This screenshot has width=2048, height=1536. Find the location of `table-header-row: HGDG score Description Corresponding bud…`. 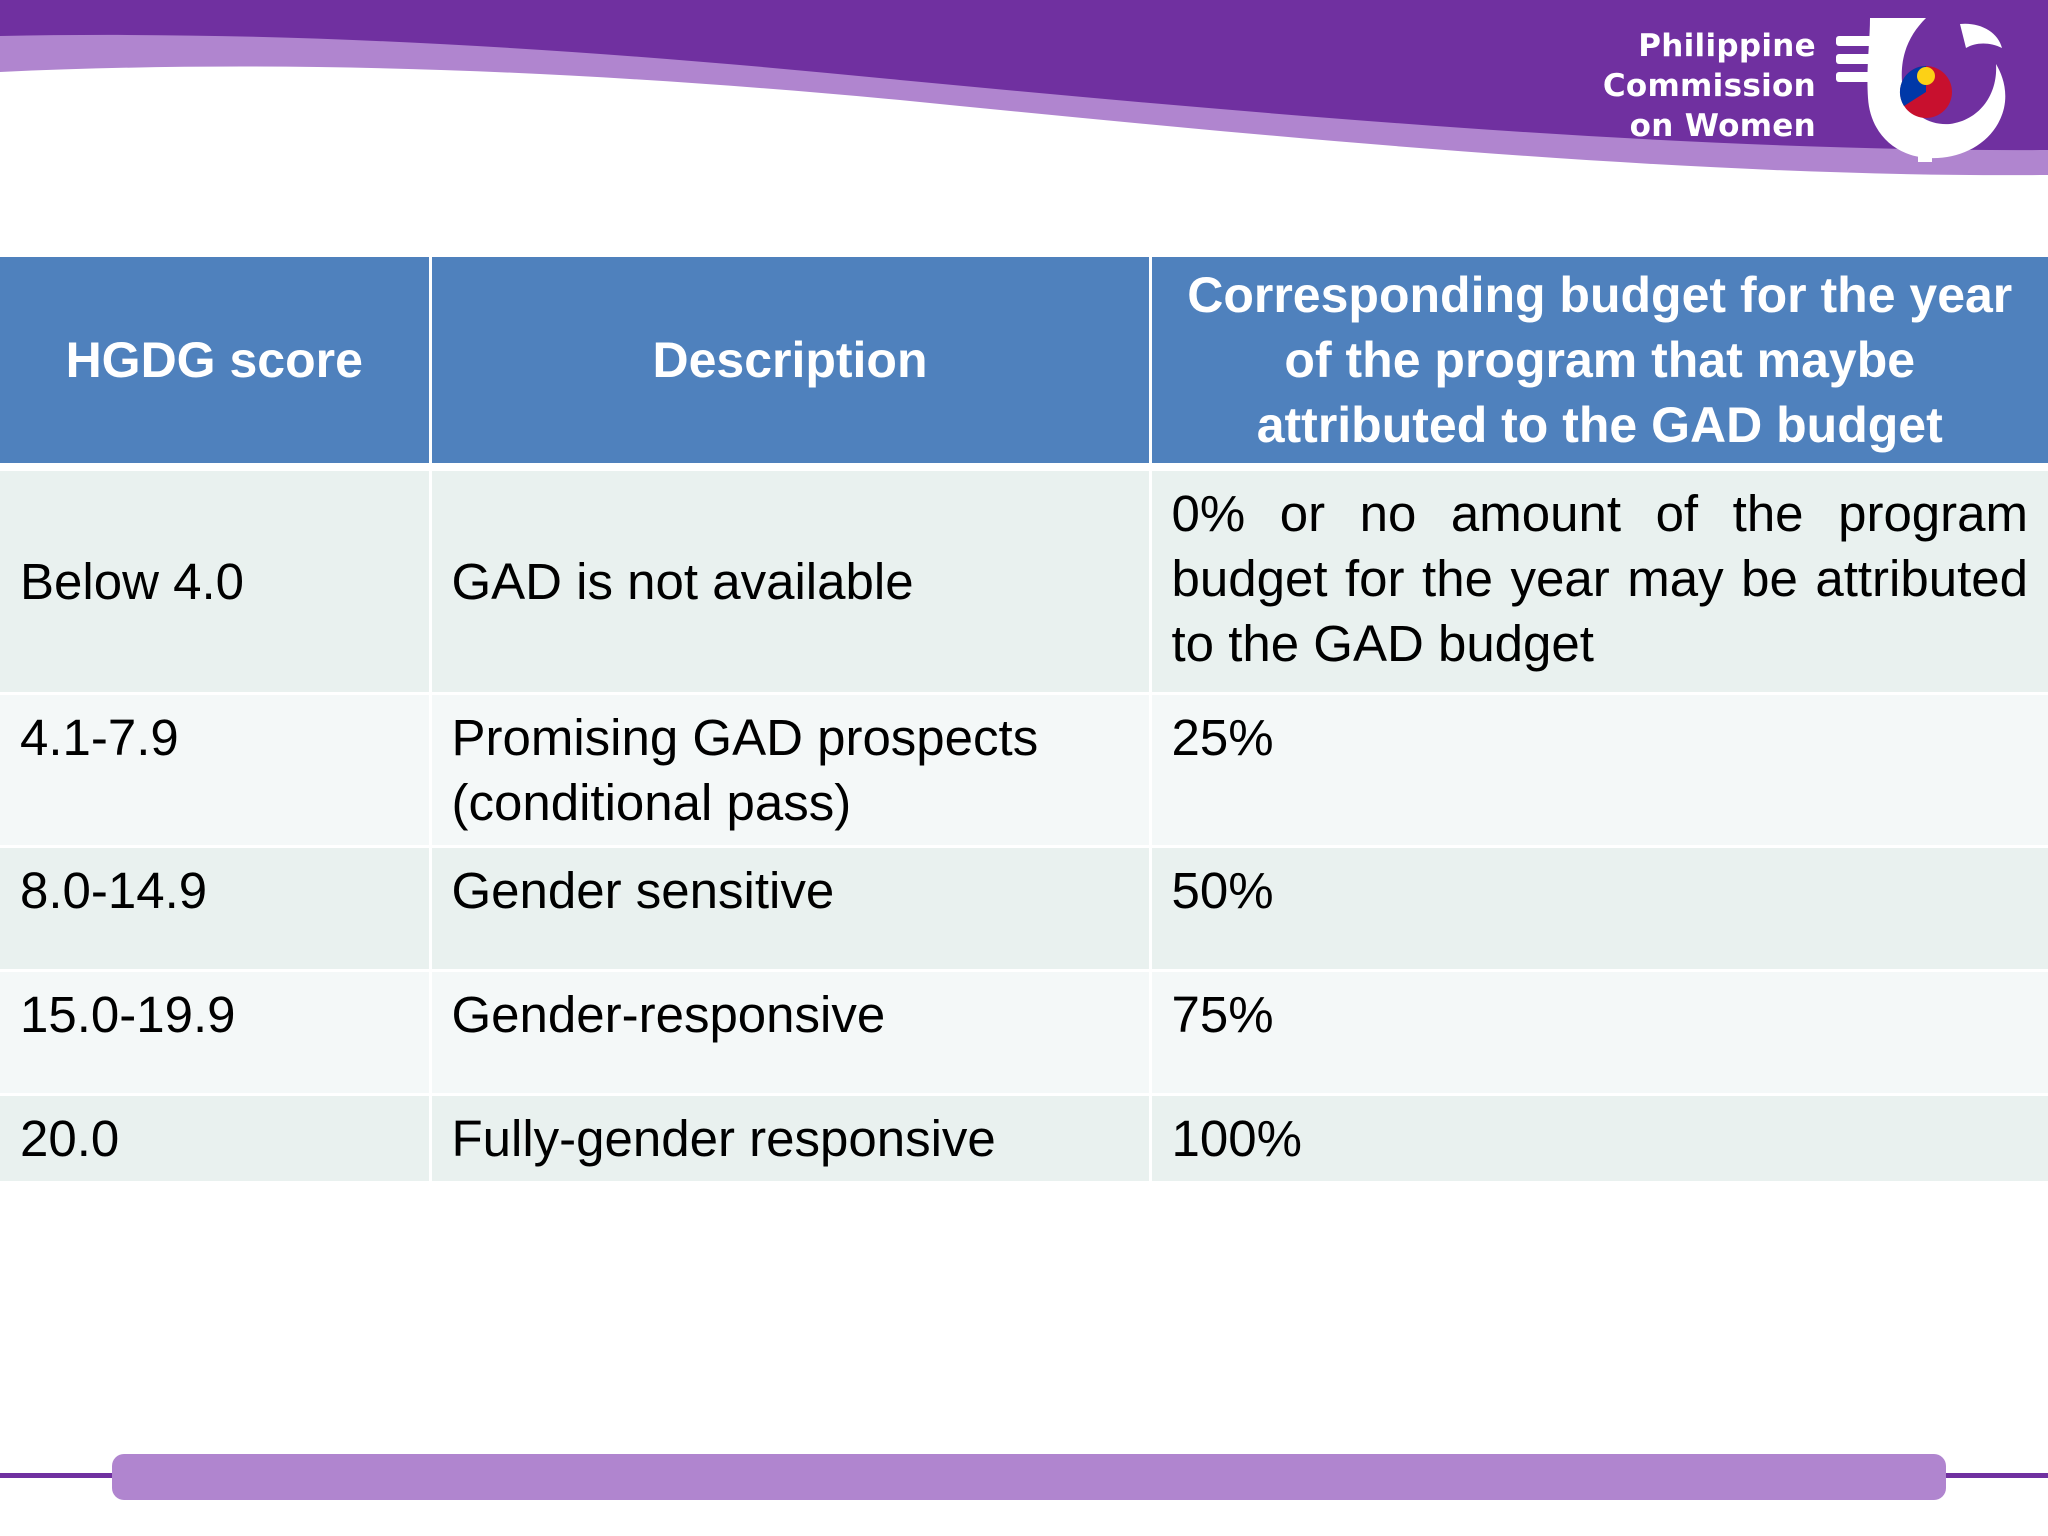

table-header-row: HGDG score Description Corresponding bud… is located at coordinates (1024, 364).